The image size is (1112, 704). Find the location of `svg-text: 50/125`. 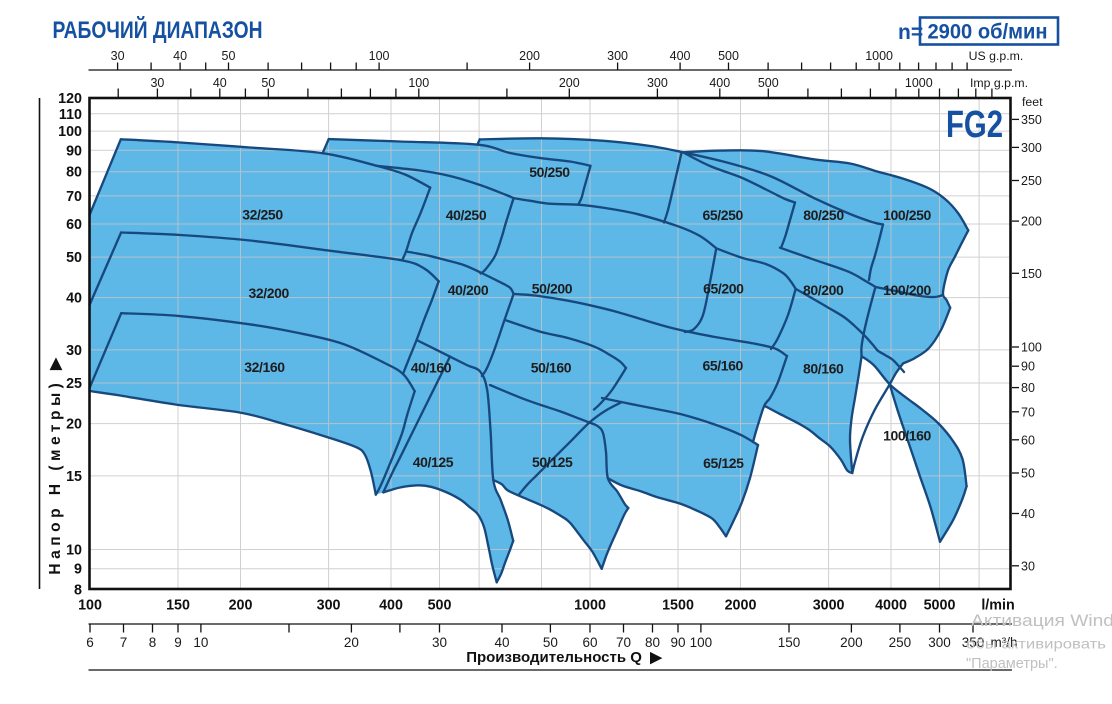

svg-text: 50/125 is located at coordinates (552, 462).